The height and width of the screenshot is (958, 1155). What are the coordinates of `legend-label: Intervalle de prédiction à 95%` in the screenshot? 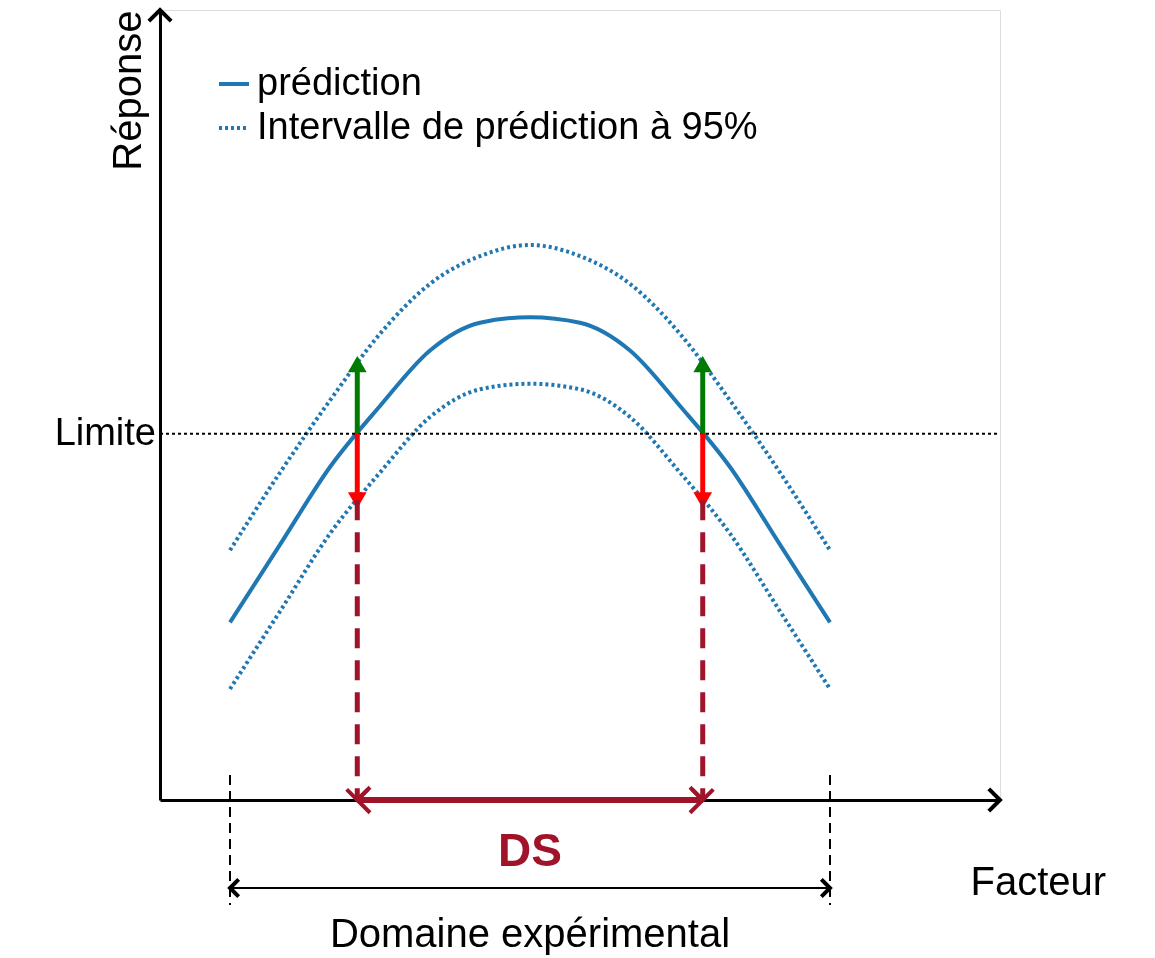 It's located at (507, 126).